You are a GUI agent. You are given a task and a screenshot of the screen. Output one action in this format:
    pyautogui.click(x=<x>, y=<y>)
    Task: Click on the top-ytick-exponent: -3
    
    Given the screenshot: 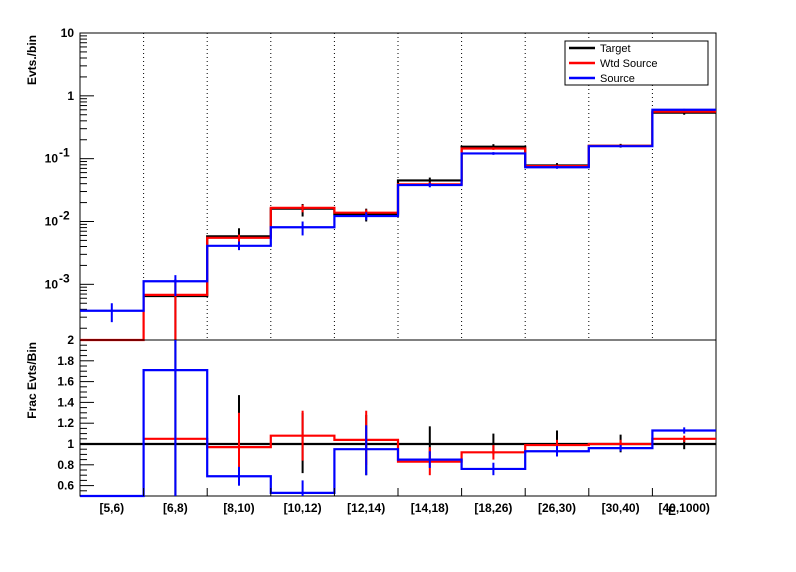 What is the action you would take?
    pyautogui.click(x=64, y=278)
    